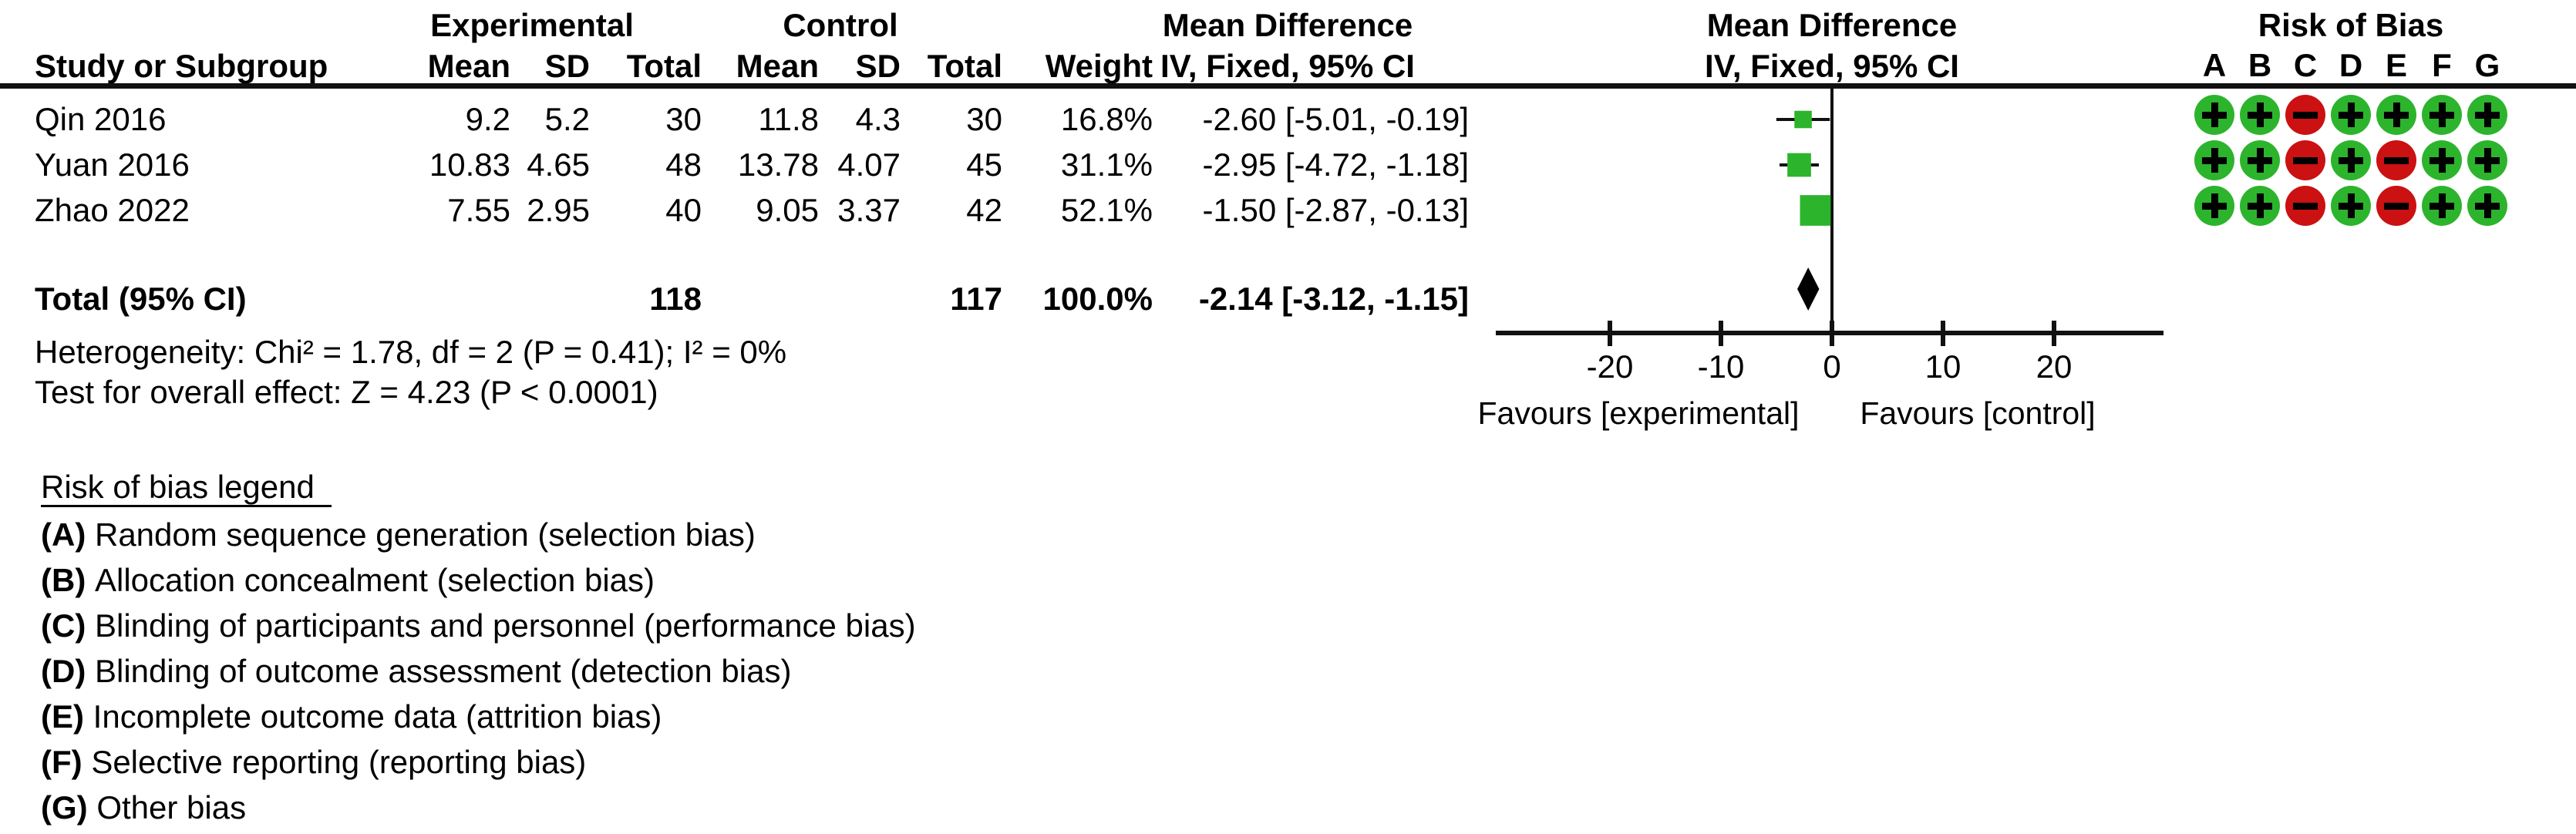 The width and height of the screenshot is (2576, 834). Describe the element at coordinates (2351, 25) in the screenshot. I see `group-header-risk-of-bias: Risk of Bias` at that location.